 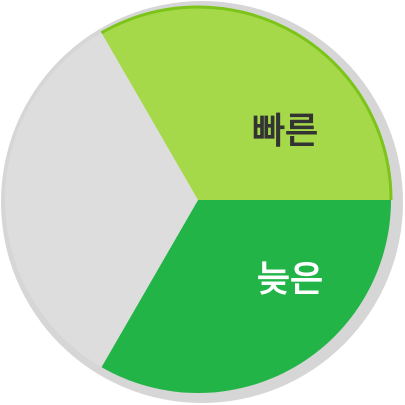 What do you see at coordinates (290, 279) in the screenshot?
I see `slow-slice-label: 늦은` at bounding box center [290, 279].